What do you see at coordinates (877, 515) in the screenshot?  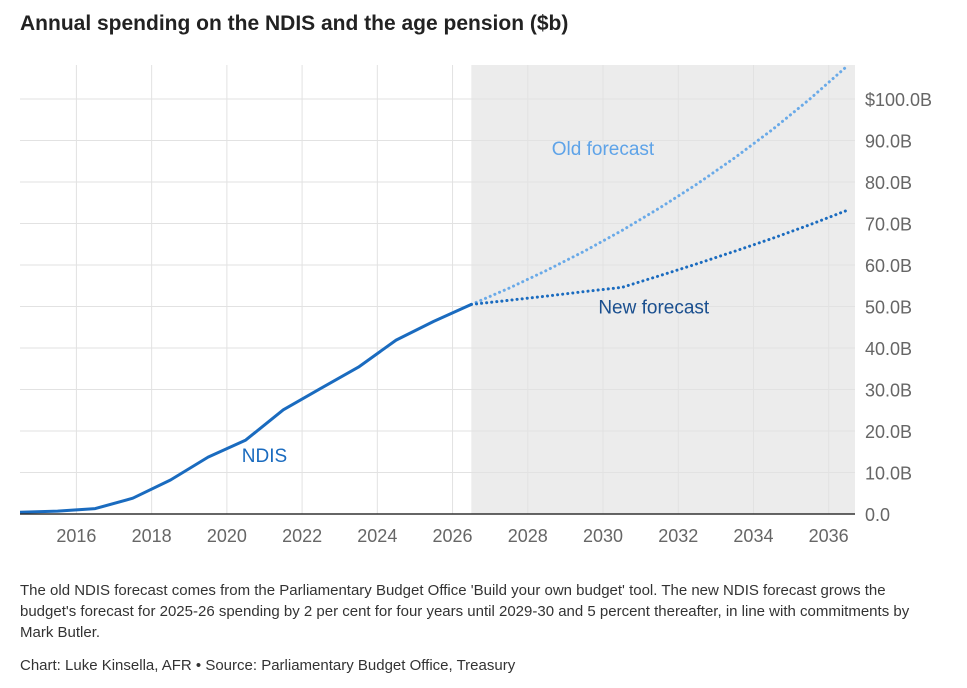 I see `y-tick-label: 0.0` at bounding box center [877, 515].